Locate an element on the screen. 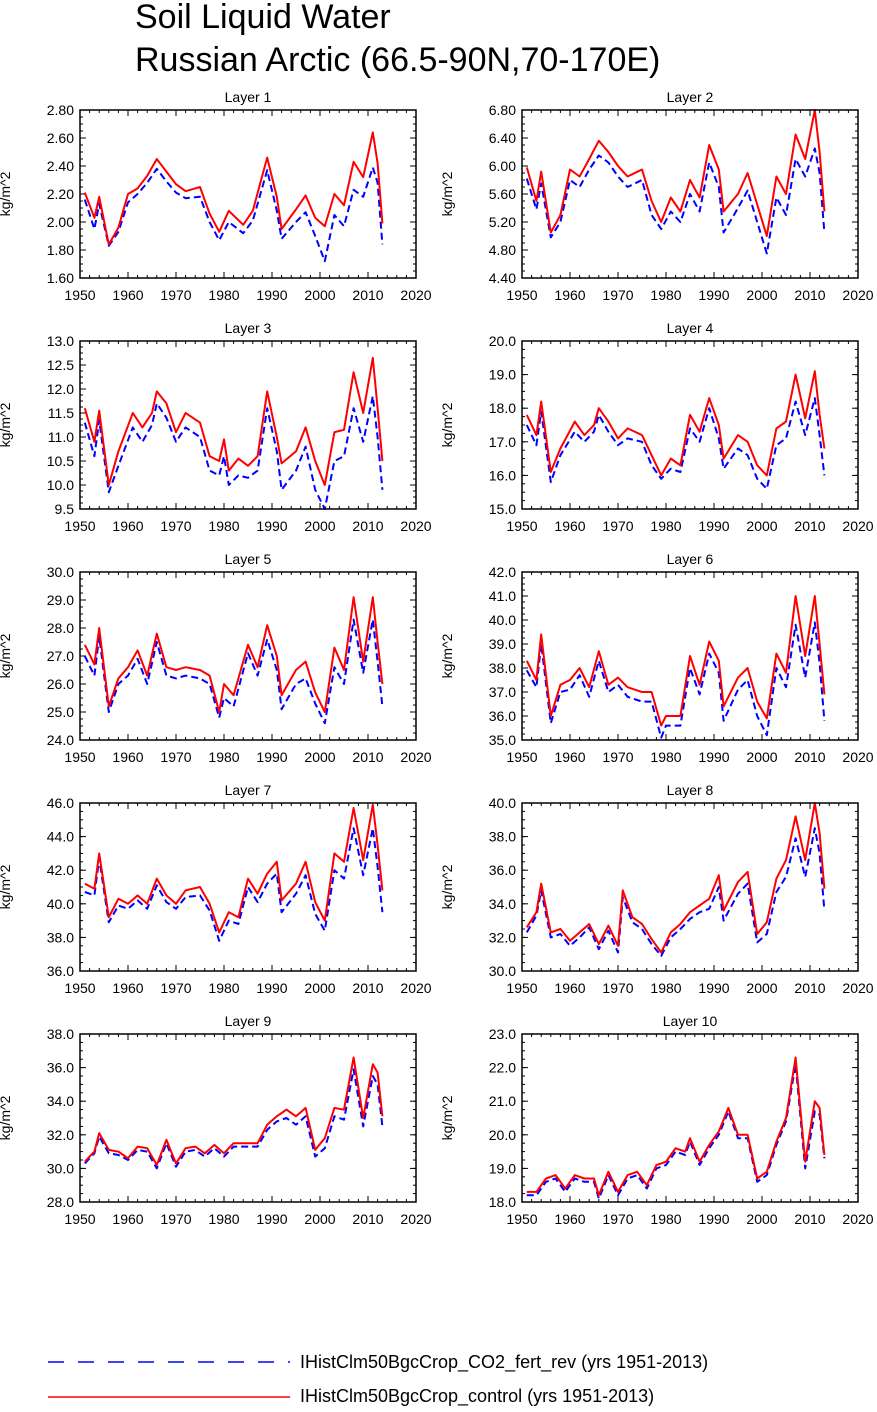  y-tick-label: 36.0 is located at coordinates (502, 870).